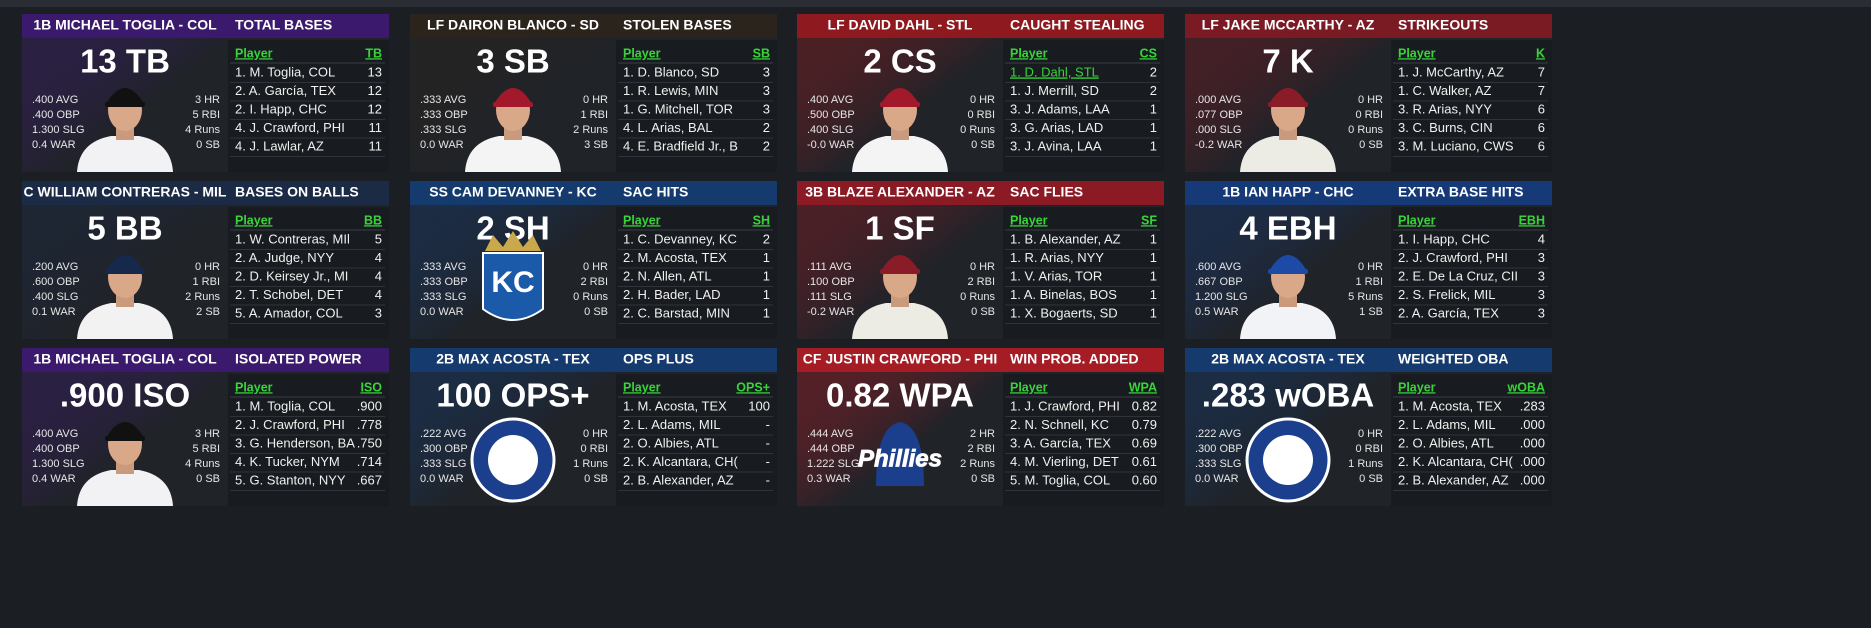 The image size is (1871, 628). What do you see at coordinates (444, 282) in the screenshot?
I see `player-stat: .333 OBP` at bounding box center [444, 282].